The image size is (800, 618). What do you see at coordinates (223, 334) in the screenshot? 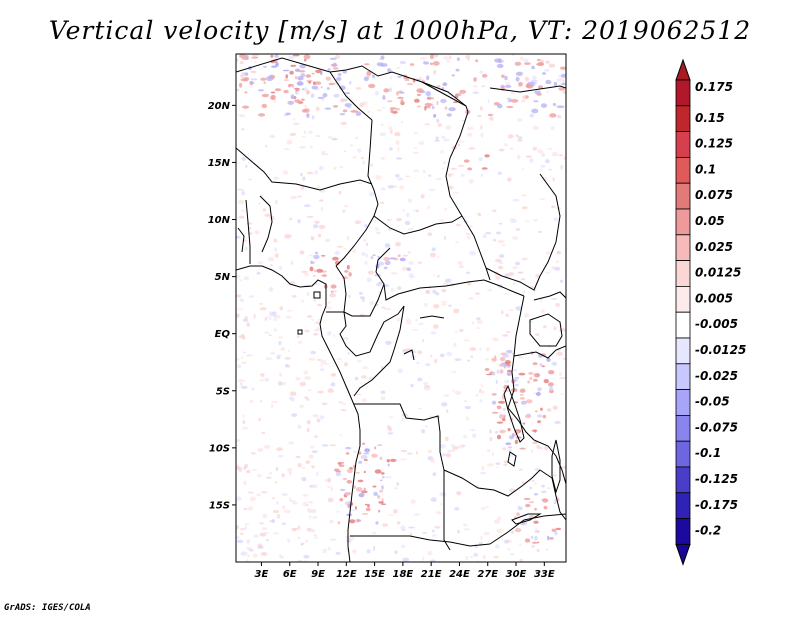
I see `lat-label: EQ` at bounding box center [223, 334].